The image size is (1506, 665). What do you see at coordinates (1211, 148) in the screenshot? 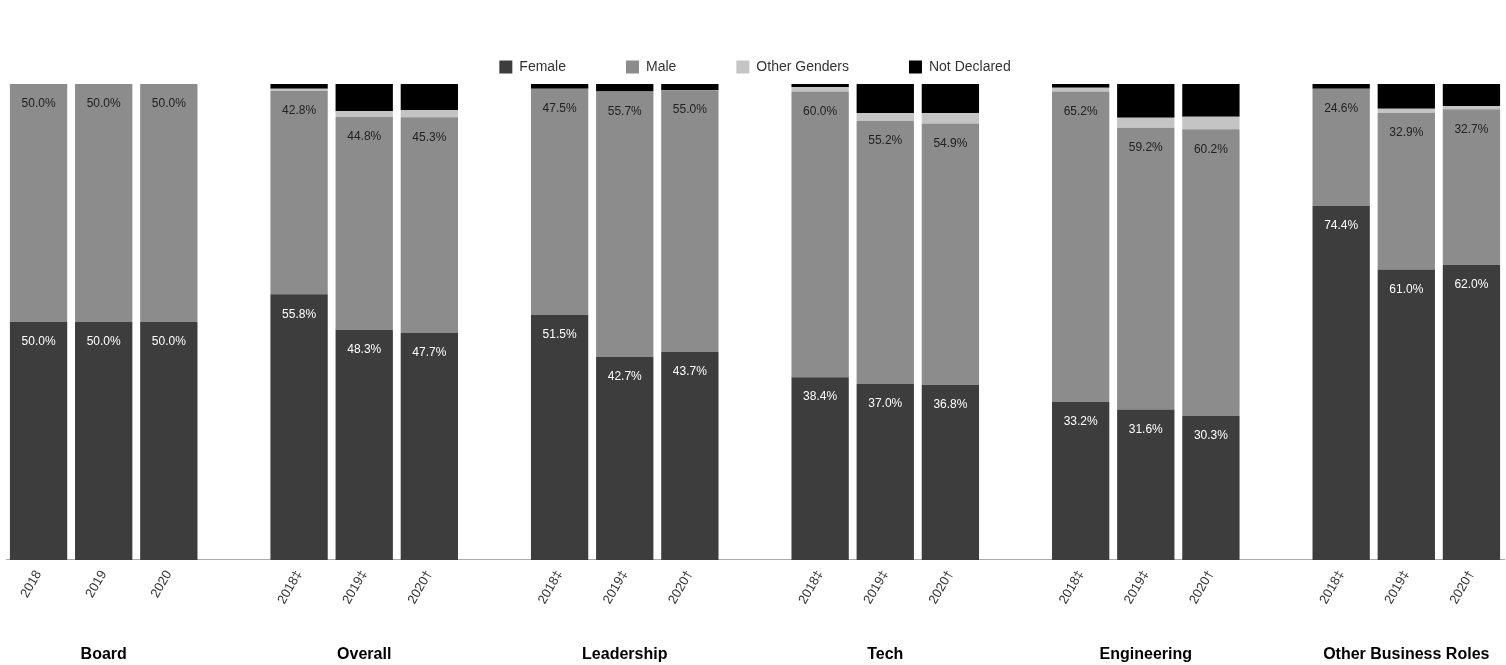
I see `data-label: 60.2%` at bounding box center [1211, 148].